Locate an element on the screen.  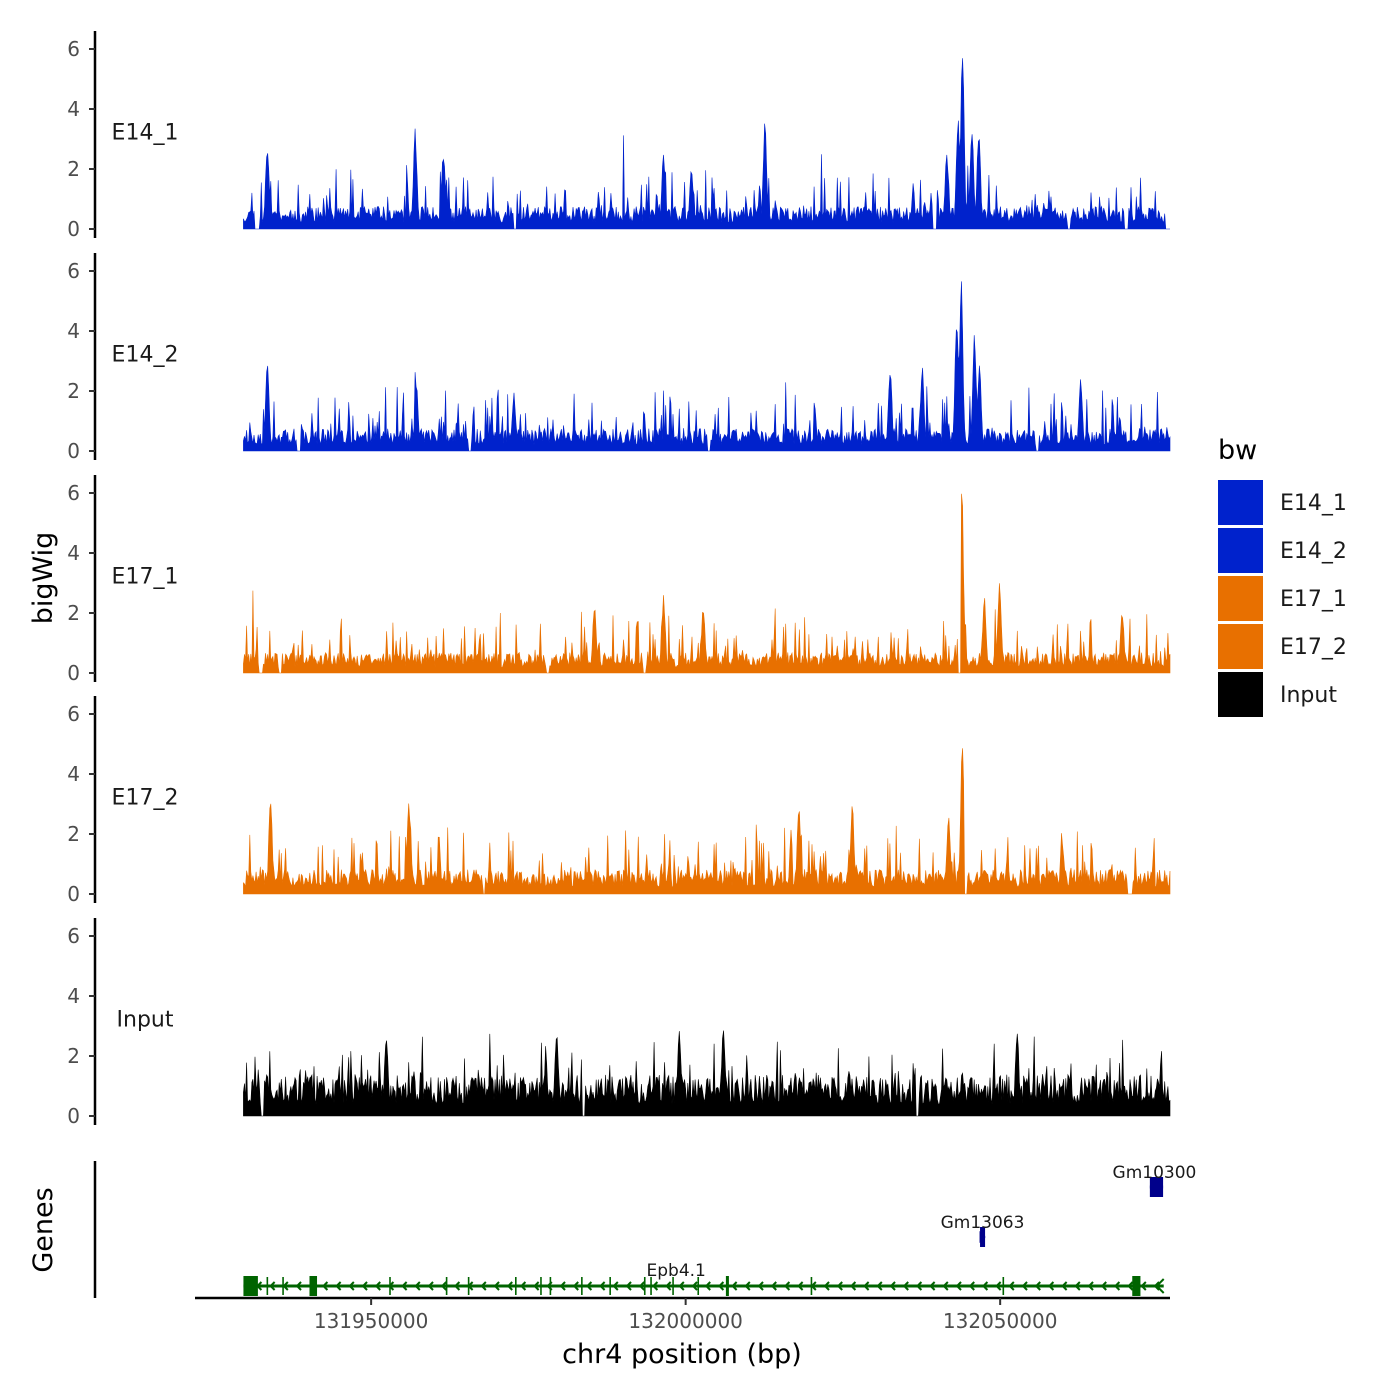
track-label-E14_1: E14_1 is located at coordinates (145, 133).